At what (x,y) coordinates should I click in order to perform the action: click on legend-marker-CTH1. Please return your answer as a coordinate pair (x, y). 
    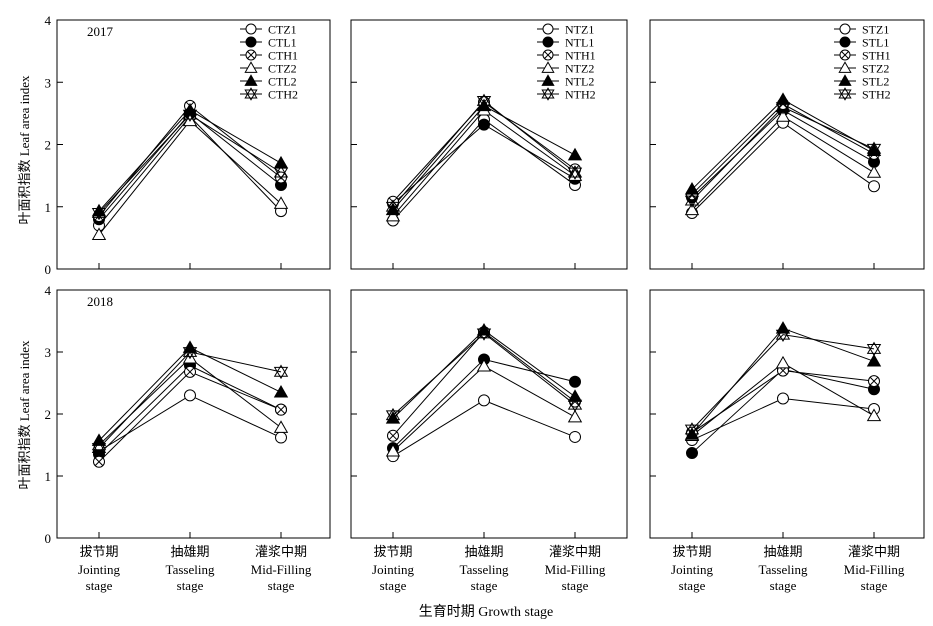
    Looking at the image, I should click on (251, 55).